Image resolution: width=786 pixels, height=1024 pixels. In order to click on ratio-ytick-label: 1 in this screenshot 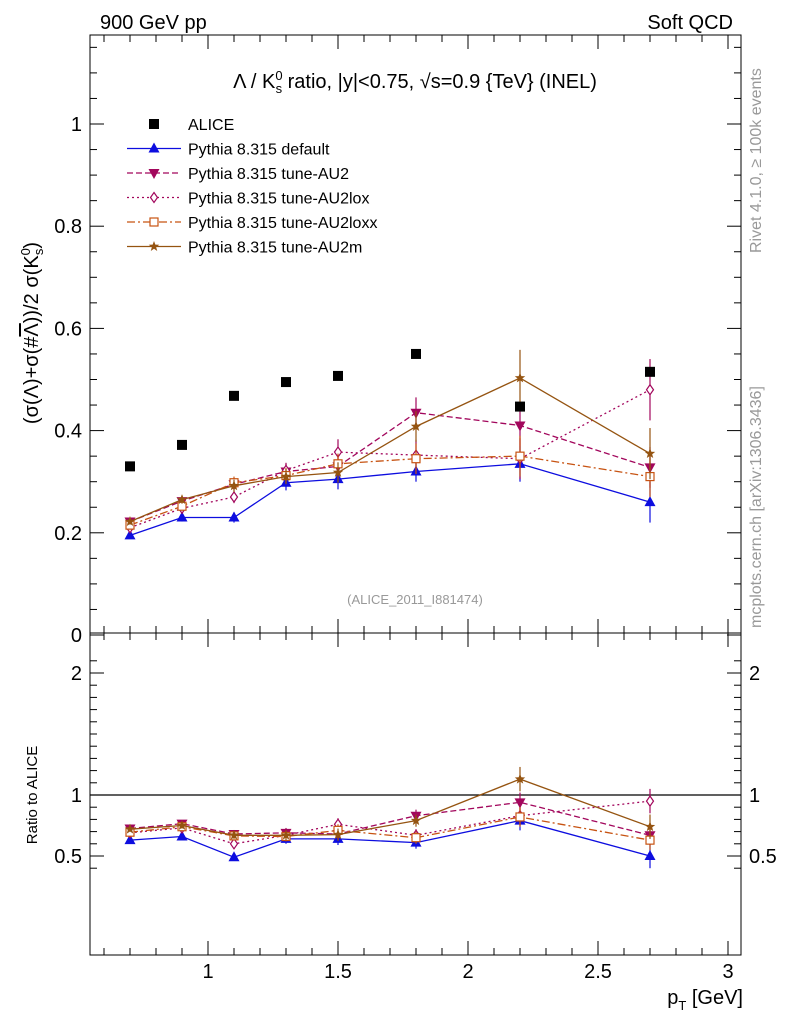, I will do `click(76, 796)`.